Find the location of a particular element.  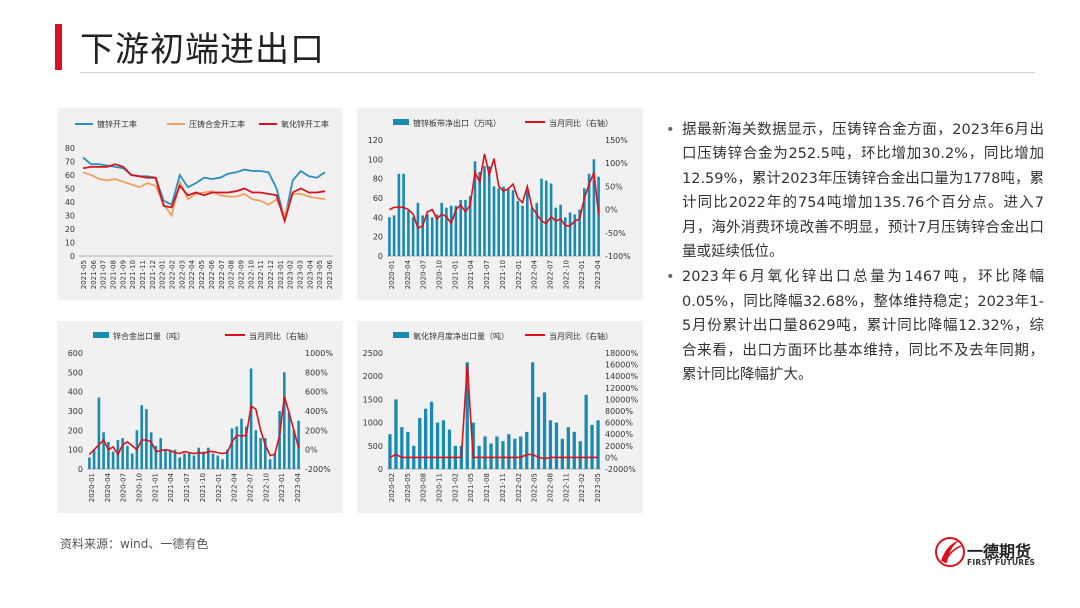

legend-label: 氧化锌月度净出口量（吨） is located at coordinates (461, 336).